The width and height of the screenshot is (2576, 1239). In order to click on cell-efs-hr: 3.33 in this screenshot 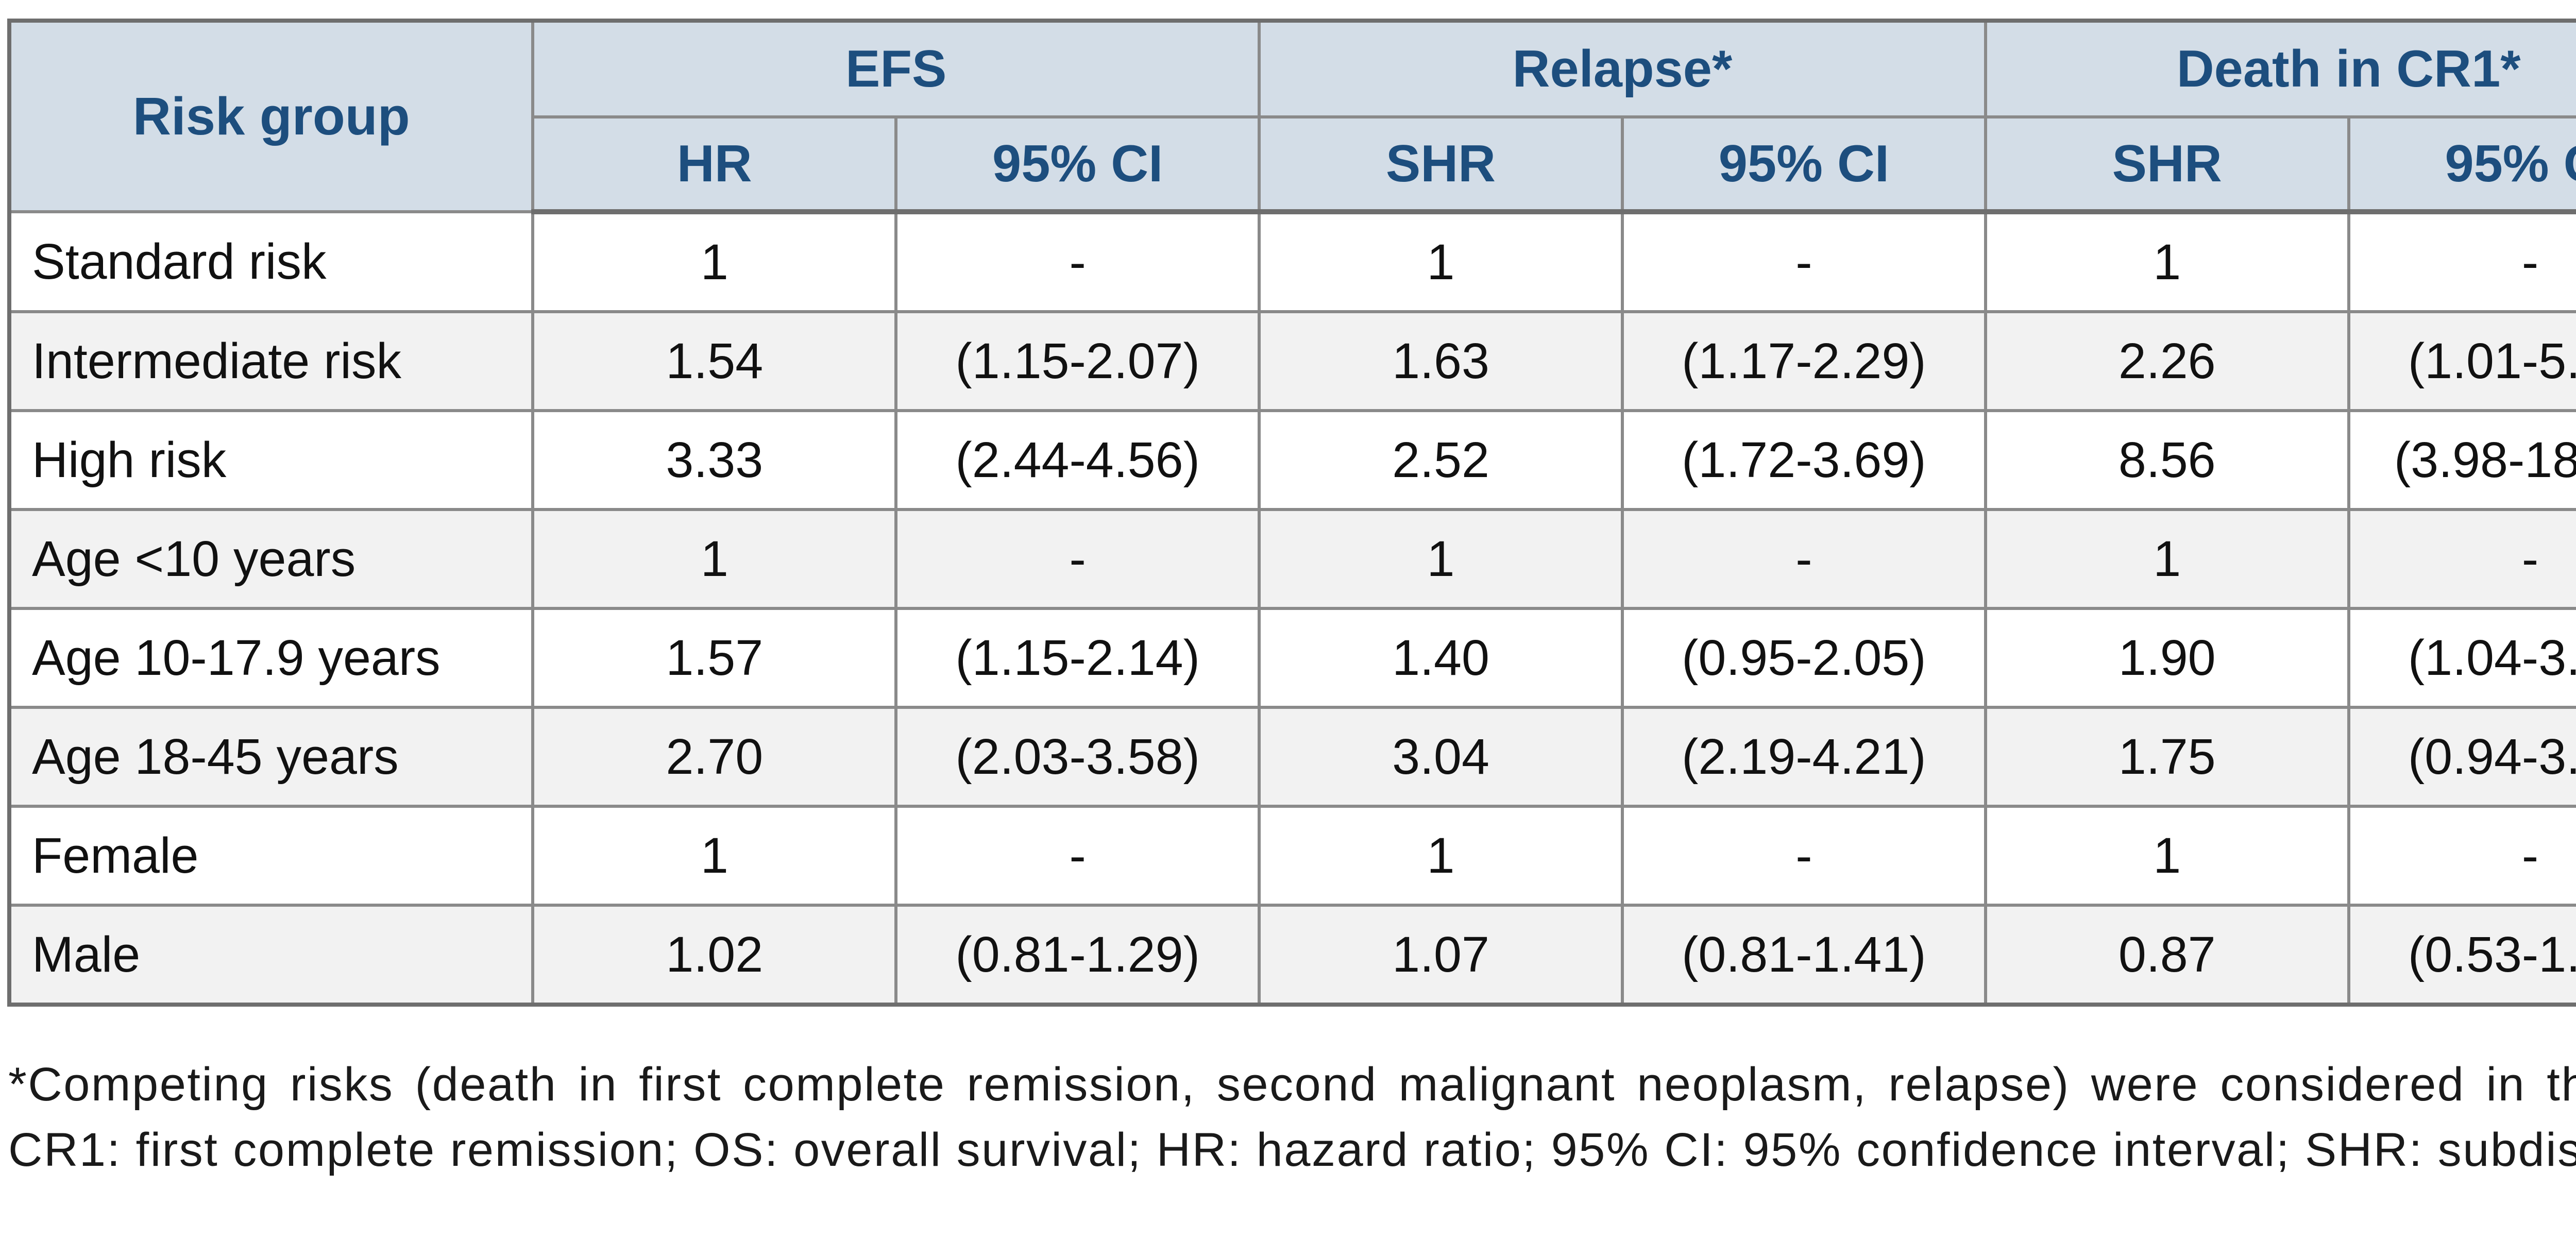, I will do `click(714, 460)`.